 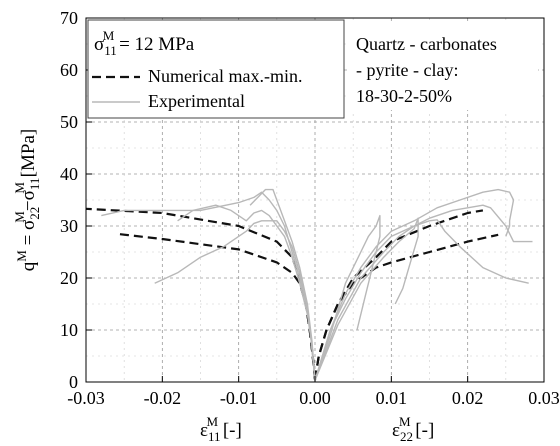 What do you see at coordinates (69, 122) in the screenshot?
I see `y-tick-label: 50` at bounding box center [69, 122].